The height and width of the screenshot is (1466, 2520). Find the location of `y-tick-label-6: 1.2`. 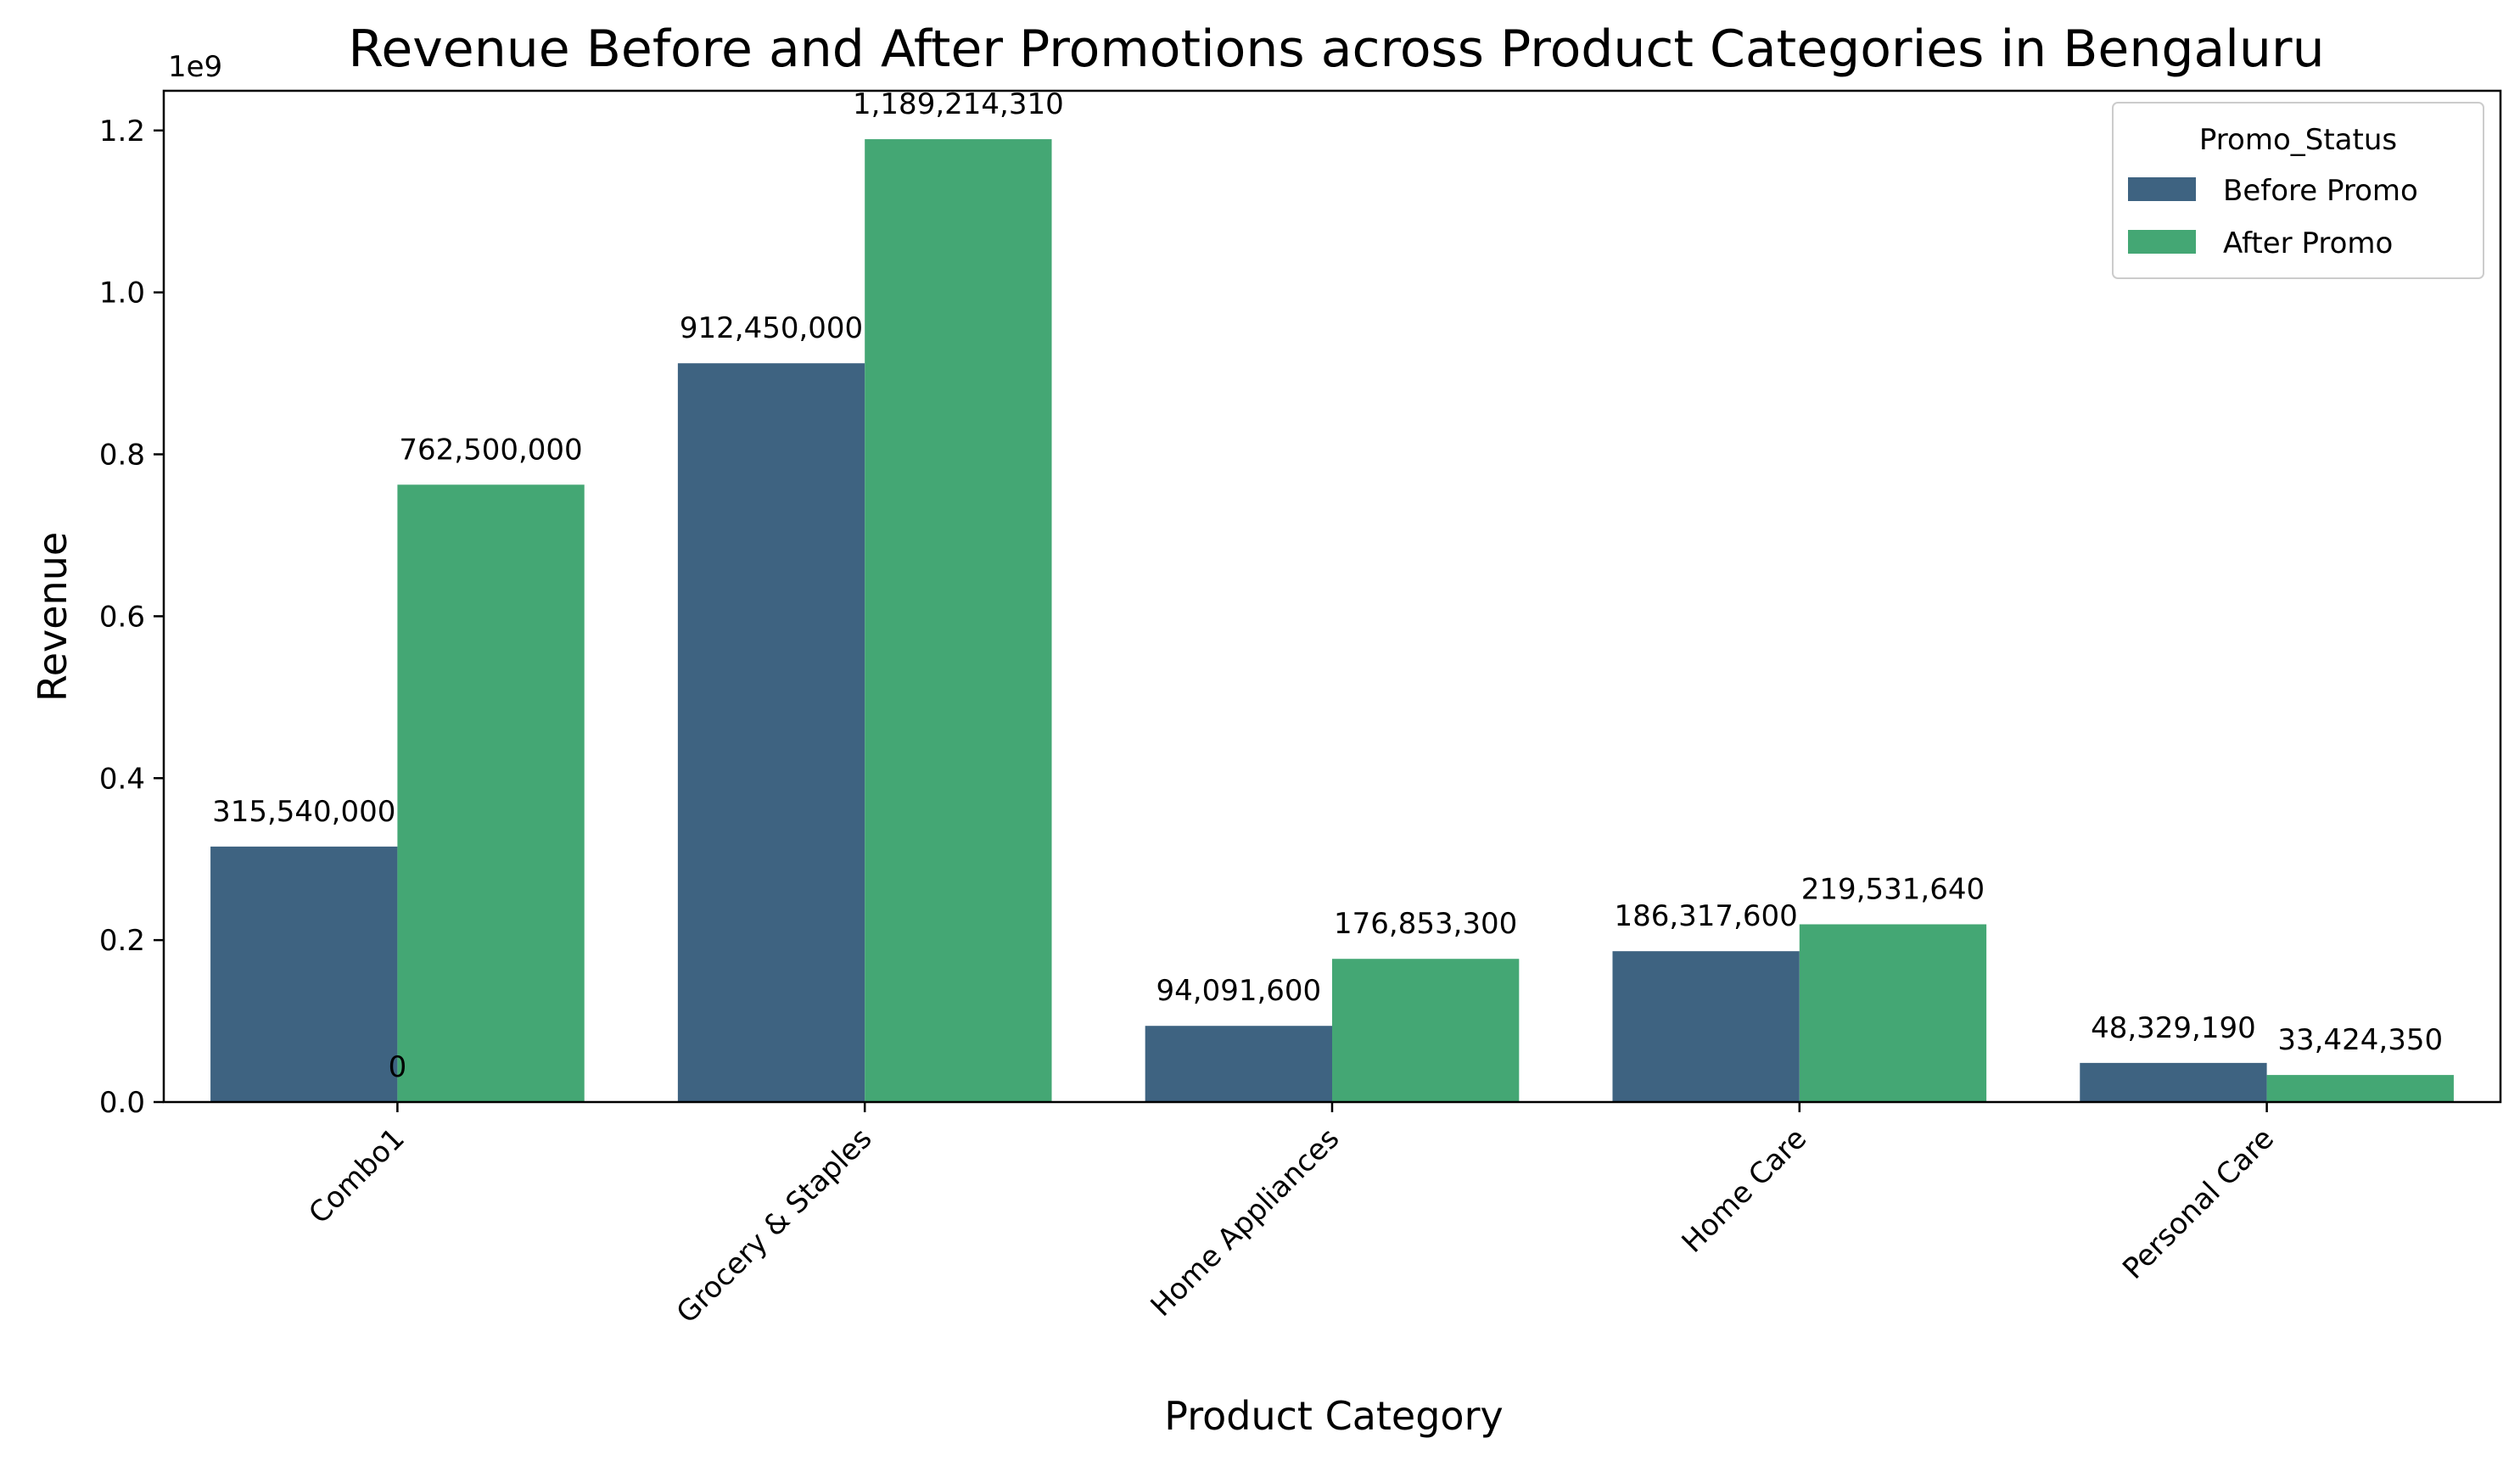

y-tick-label-6: 1.2 is located at coordinates (122, 131).